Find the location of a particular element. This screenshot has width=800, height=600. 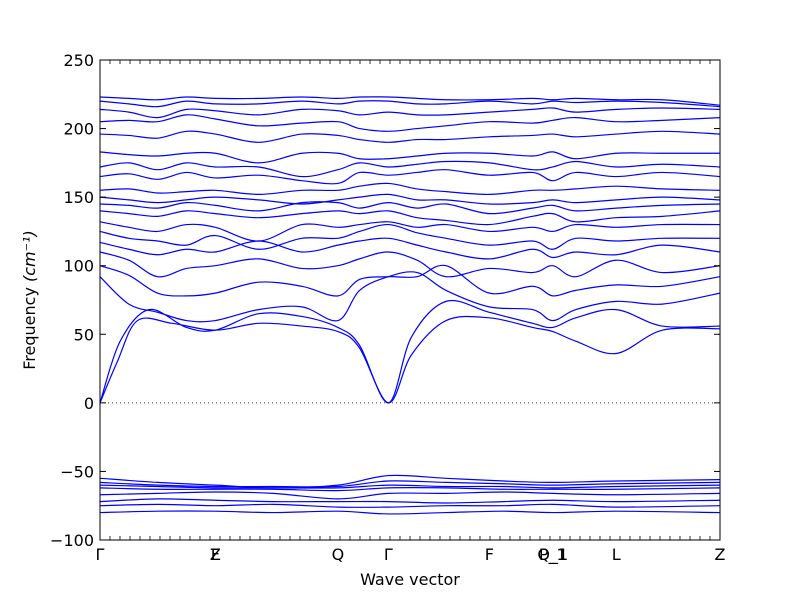

y-tick-label: 50 is located at coordinates (84, 334).